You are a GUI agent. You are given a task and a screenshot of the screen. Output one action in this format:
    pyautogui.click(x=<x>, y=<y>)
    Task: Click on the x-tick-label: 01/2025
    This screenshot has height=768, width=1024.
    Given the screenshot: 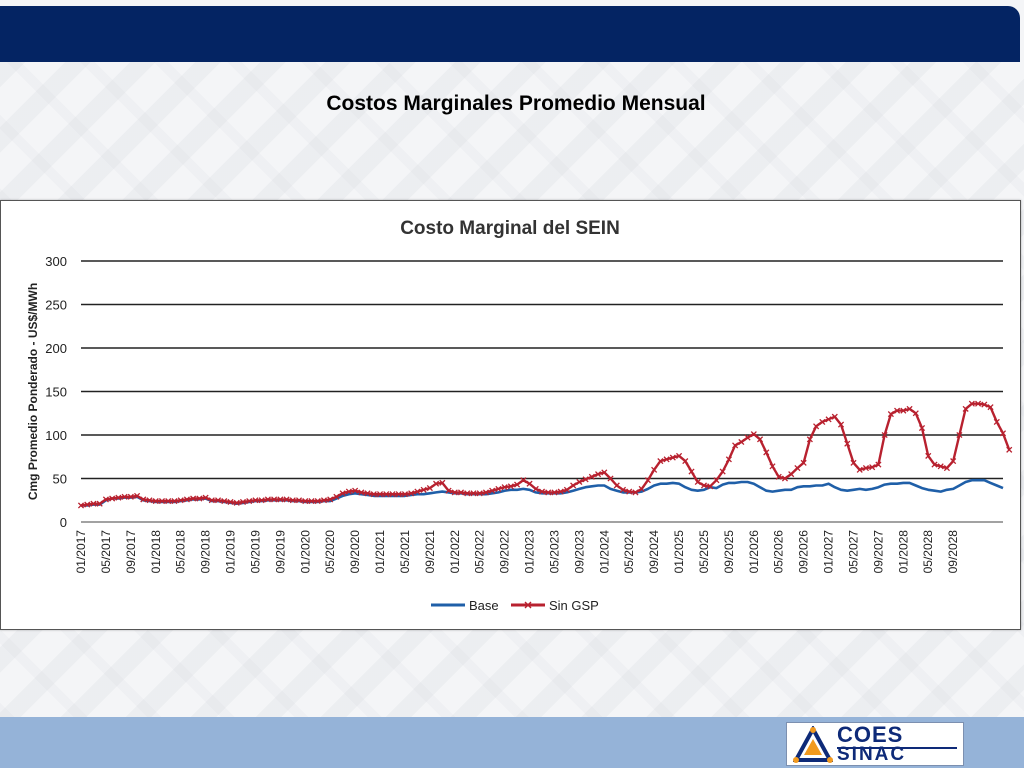 What is the action you would take?
    pyautogui.click(x=679, y=552)
    